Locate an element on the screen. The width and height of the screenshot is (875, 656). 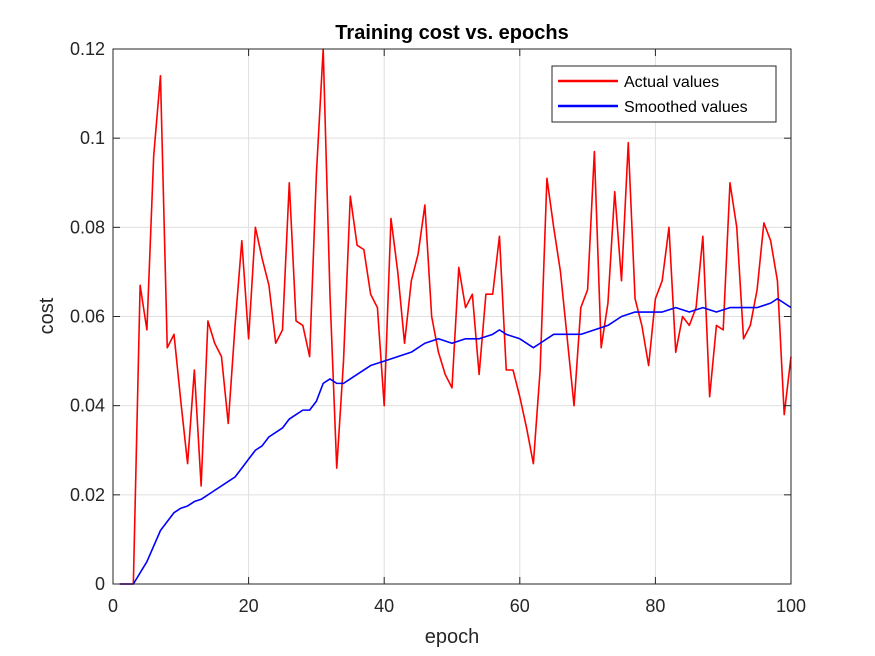
legend-label-actual: Actual values is located at coordinates (671, 82).